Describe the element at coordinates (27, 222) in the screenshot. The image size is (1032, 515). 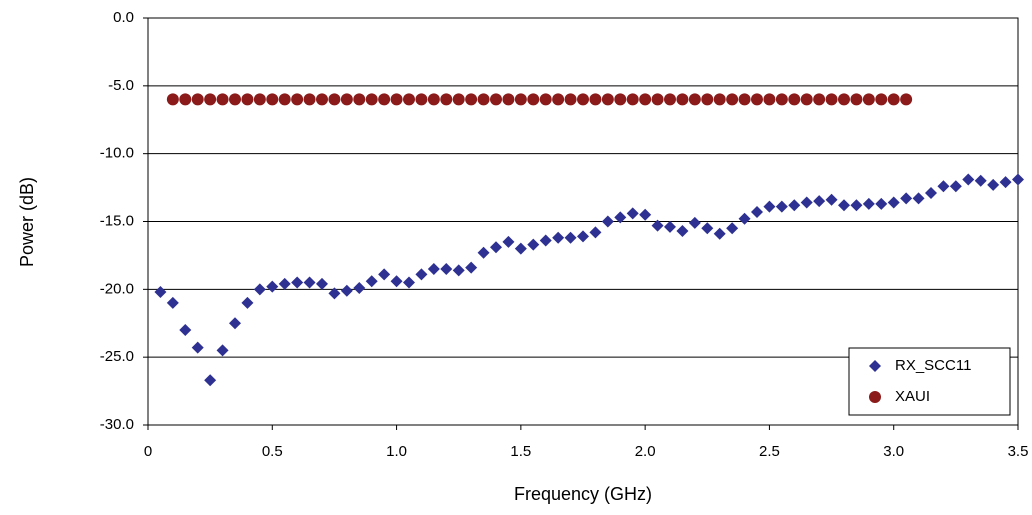
I see `y-axis-title: Power (dB)` at that location.